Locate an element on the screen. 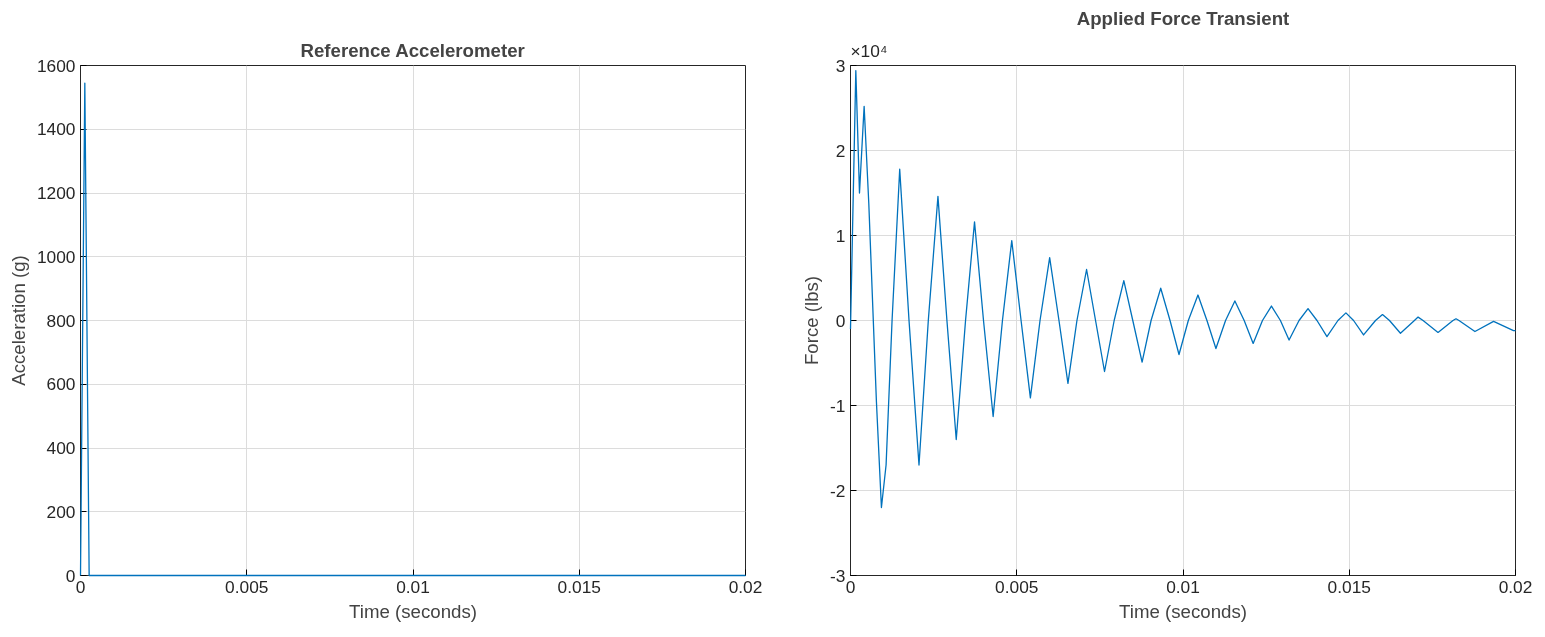 The image size is (1545, 637). y-tick-label: -2 is located at coordinates (838, 490).